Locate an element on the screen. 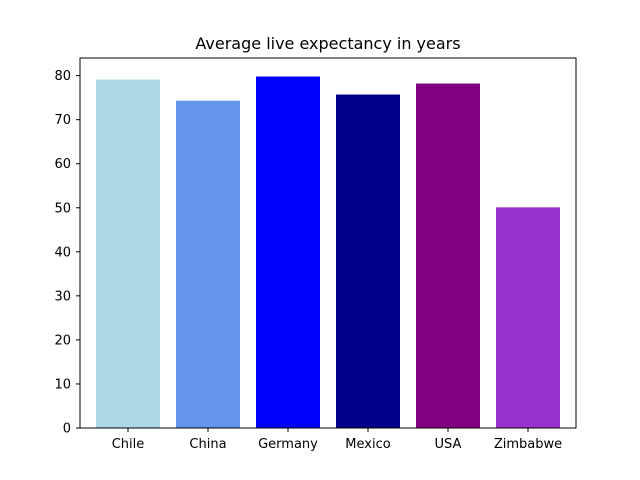 The image size is (640, 480). y-tick-label: 40 is located at coordinates (62, 252).